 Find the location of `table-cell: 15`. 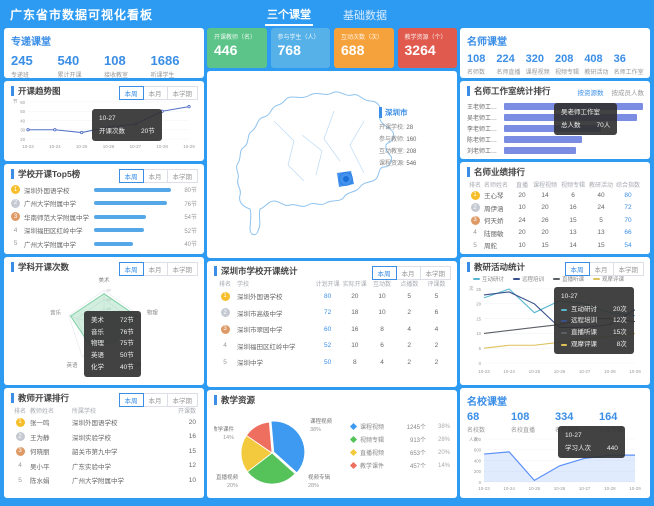

table-cell: 15 is located at coordinates (192, 451).